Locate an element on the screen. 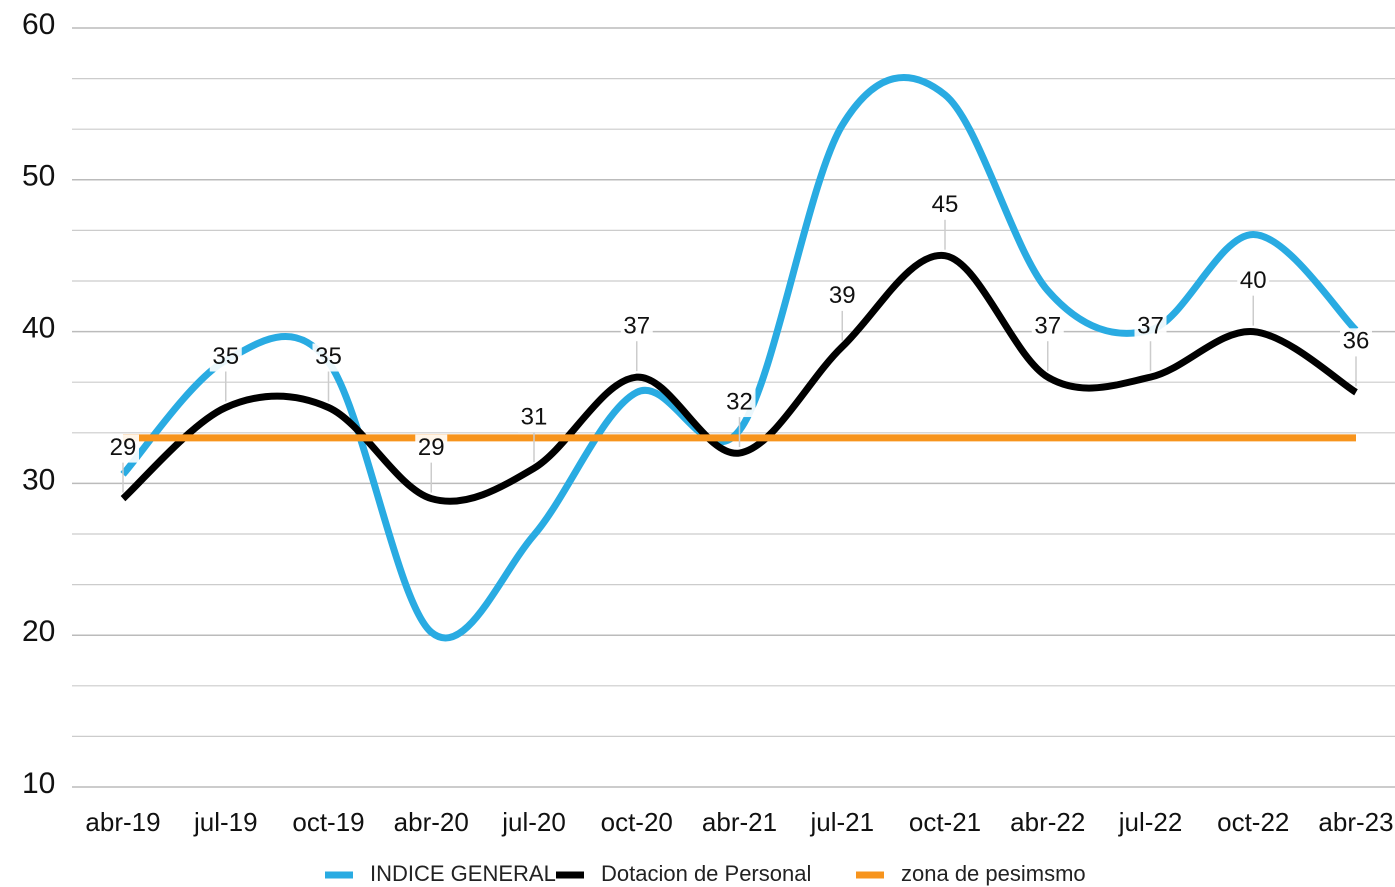 Image resolution: width=1395 pixels, height=887 pixels. x-tick-label: oct-20 is located at coordinates (637, 822).